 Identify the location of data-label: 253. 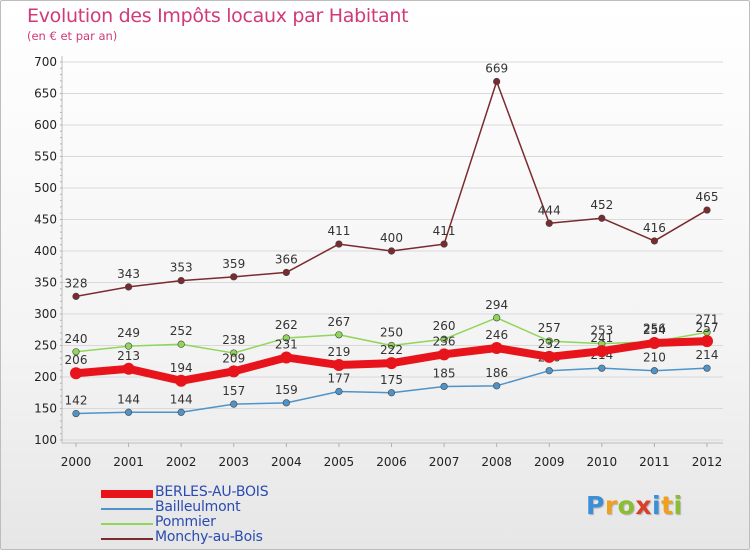
(601, 331).